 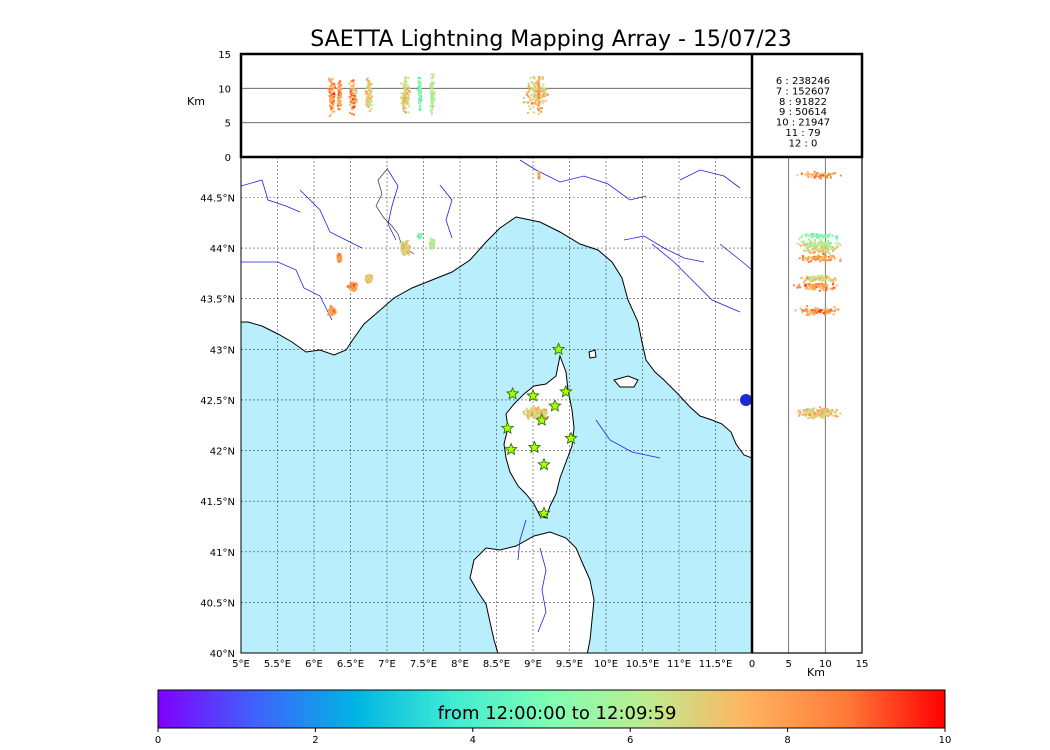 What do you see at coordinates (423, 664) in the screenshot?
I see `map-x-tick-label: 7.5°E` at bounding box center [423, 664].